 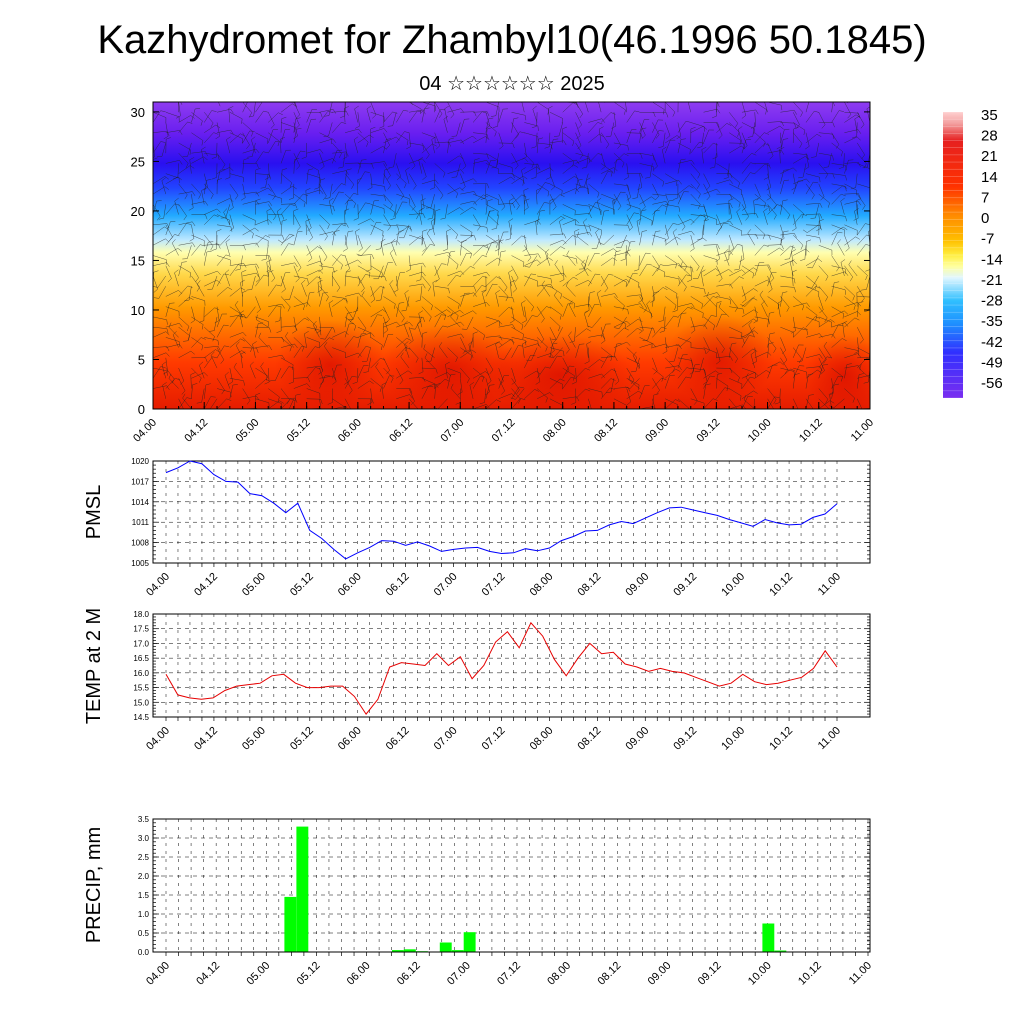 What do you see at coordinates (637, 585) in the screenshot?
I see `x-tick-label: 09.00` at bounding box center [637, 585].